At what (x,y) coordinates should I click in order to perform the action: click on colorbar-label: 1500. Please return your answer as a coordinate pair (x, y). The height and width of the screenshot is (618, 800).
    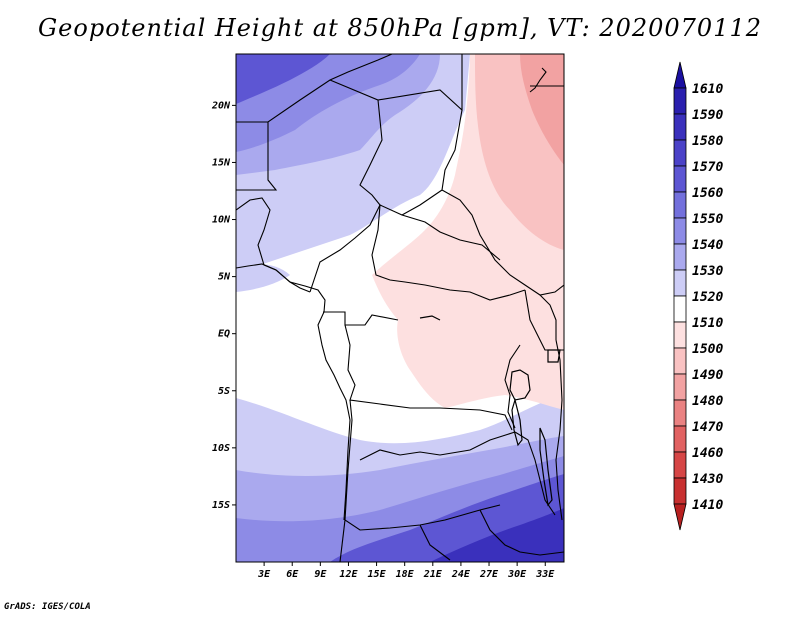
    Looking at the image, I should click on (707, 349).